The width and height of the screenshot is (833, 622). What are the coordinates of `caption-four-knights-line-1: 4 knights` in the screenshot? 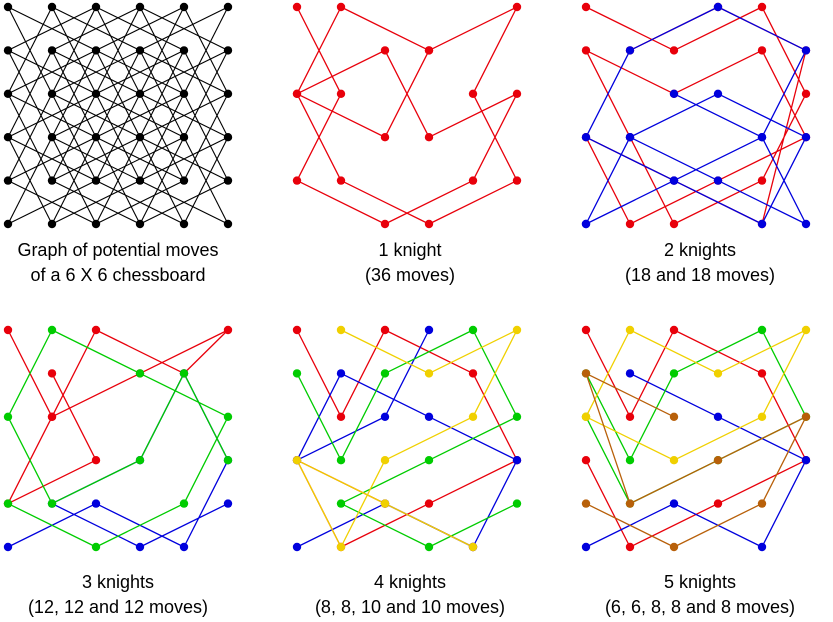 It's located at (410, 582).